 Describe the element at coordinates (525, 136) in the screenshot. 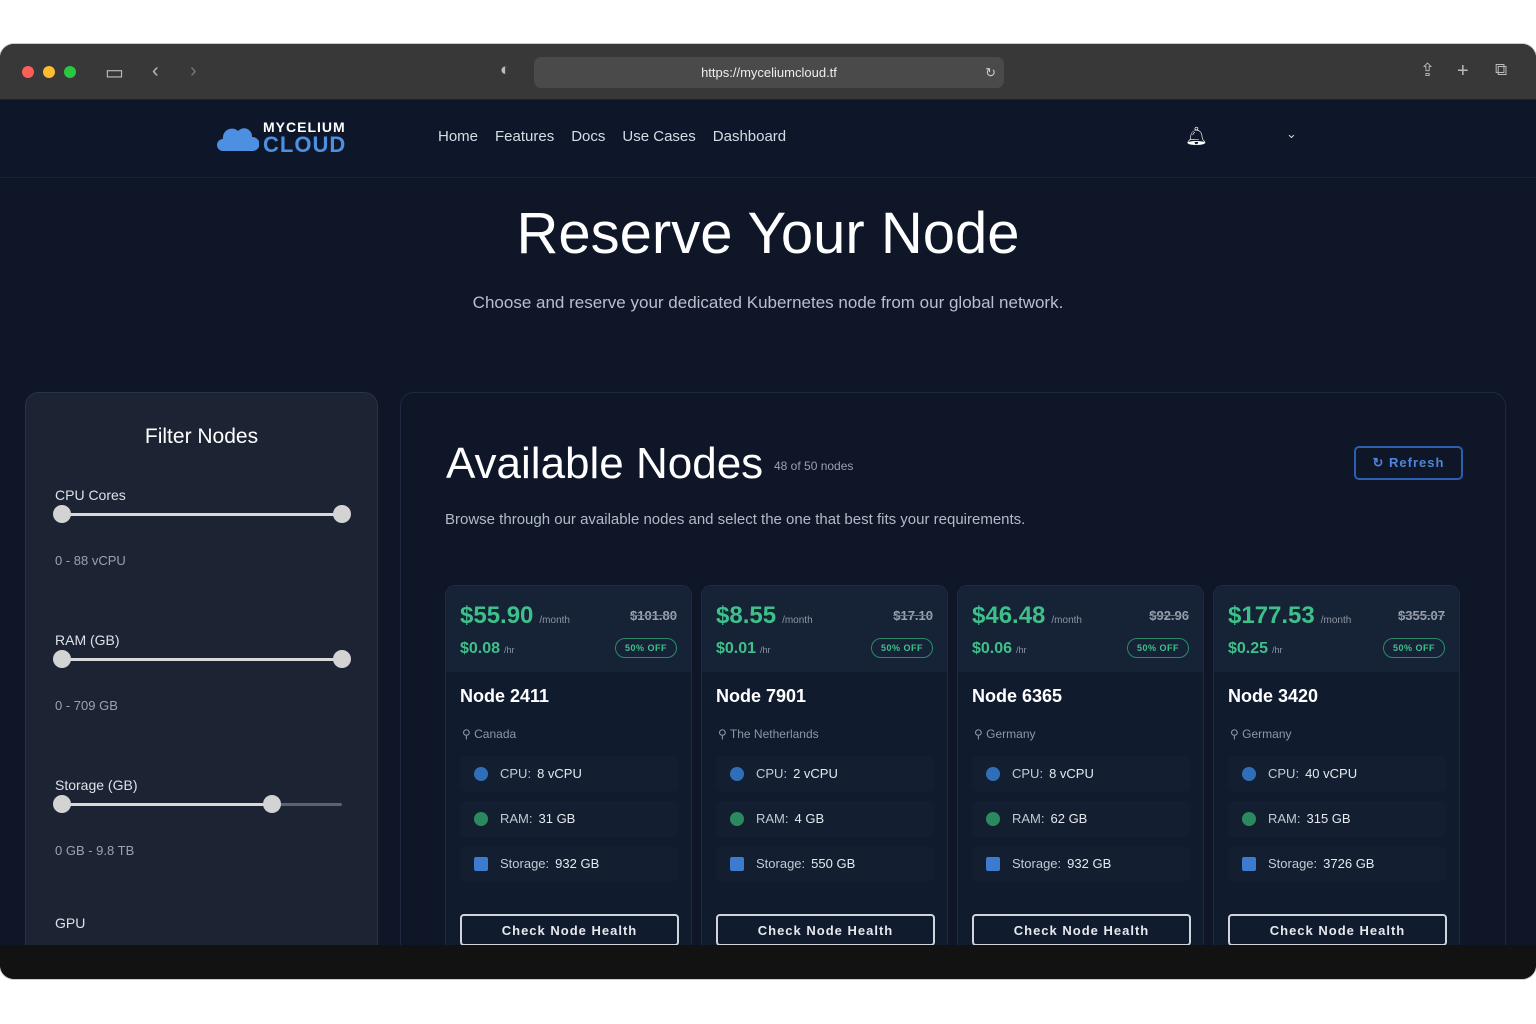

I see `nav-features: Features` at that location.